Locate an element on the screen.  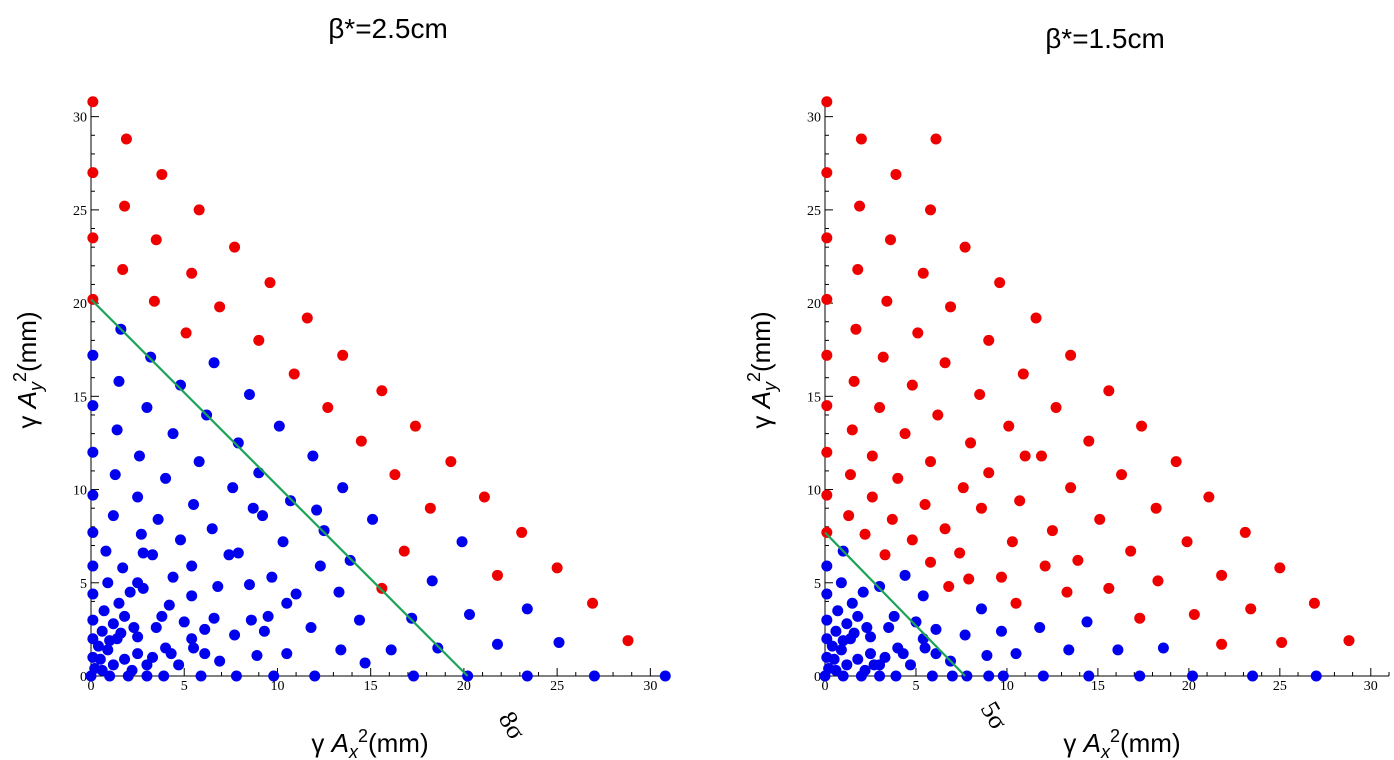
x-tick-label: 15 is located at coordinates (371, 686).